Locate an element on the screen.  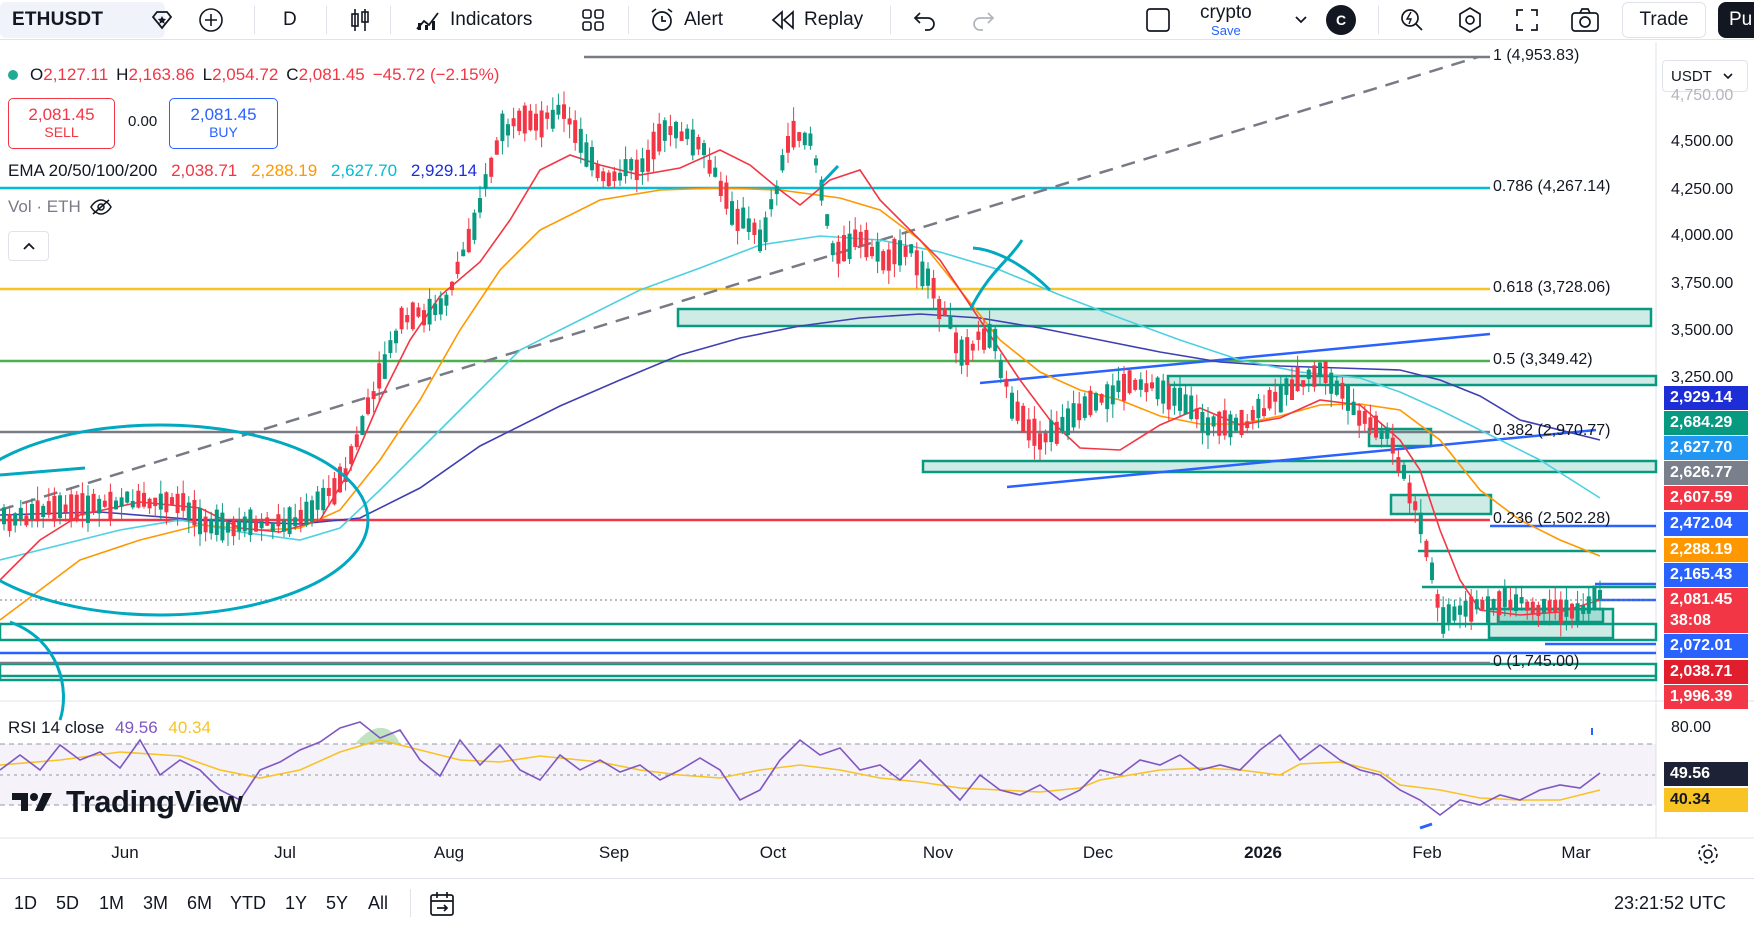
gear-icon is located at coordinates (1708, 854).